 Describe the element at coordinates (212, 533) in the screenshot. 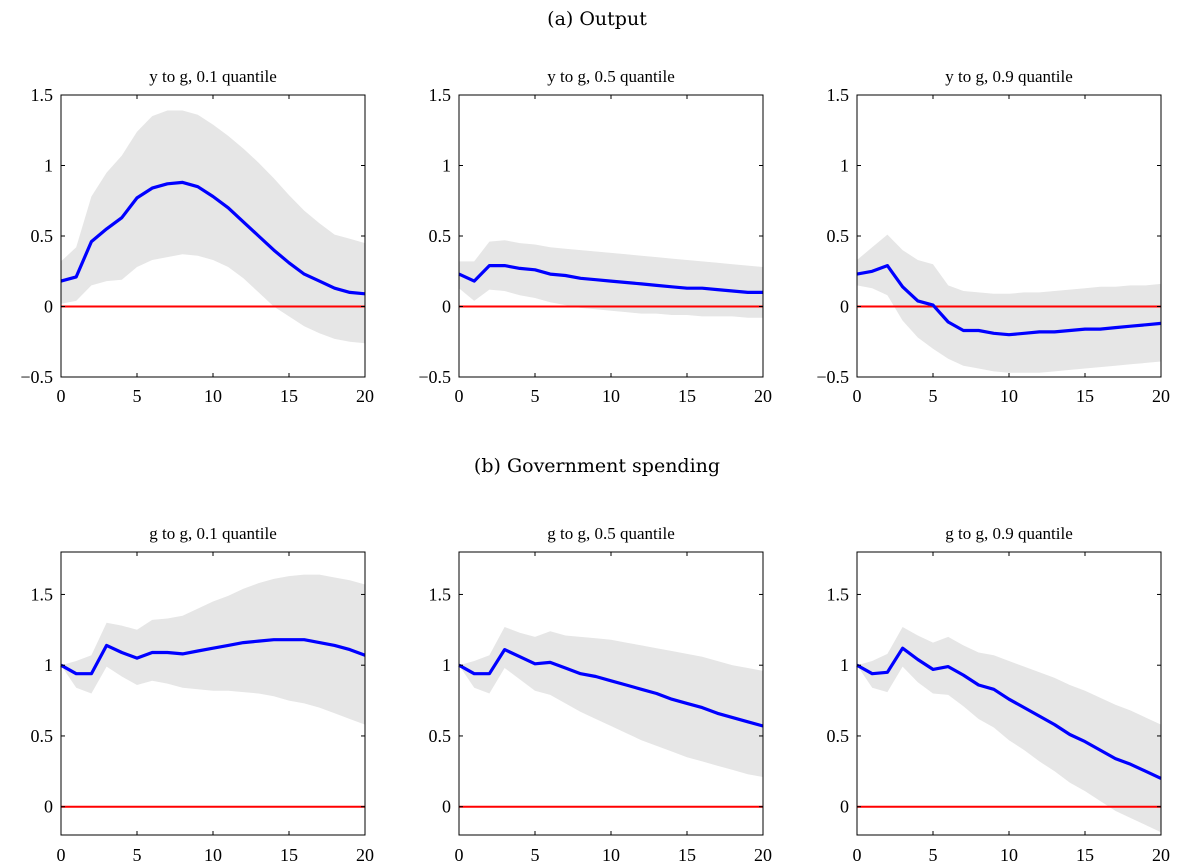

I see `subplot-title: g to g, 0.1 quantile` at that location.